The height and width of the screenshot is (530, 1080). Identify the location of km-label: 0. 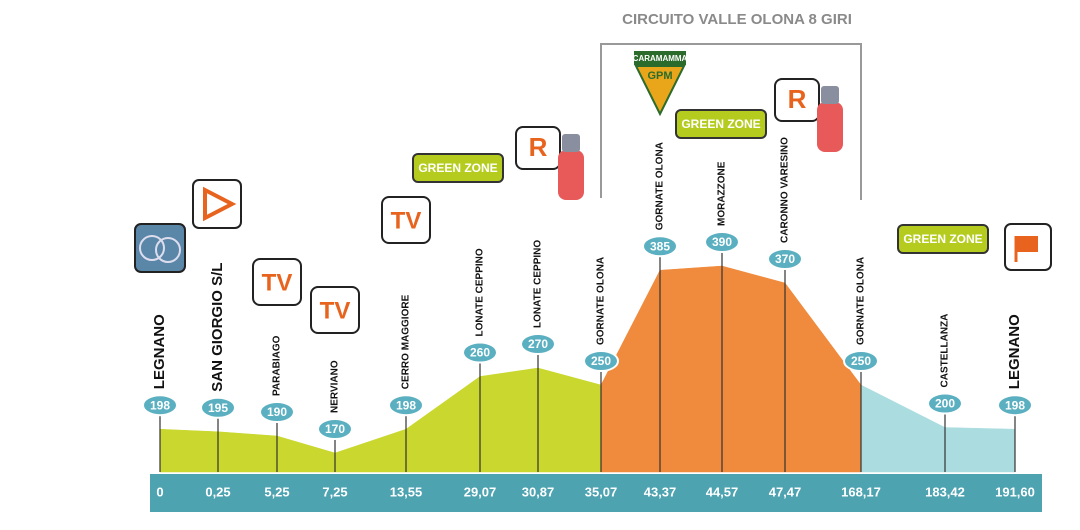
(159, 491).